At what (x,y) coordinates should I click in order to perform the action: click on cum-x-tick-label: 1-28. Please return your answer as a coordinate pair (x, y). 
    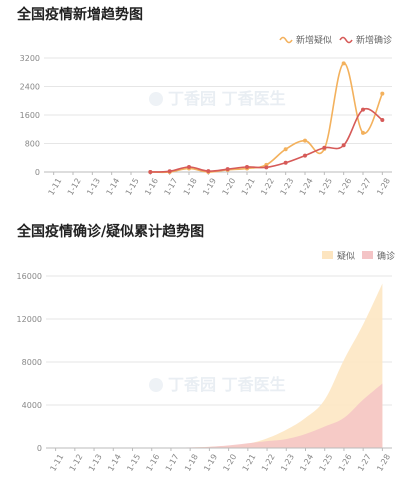
    Looking at the image, I should click on (383, 463).